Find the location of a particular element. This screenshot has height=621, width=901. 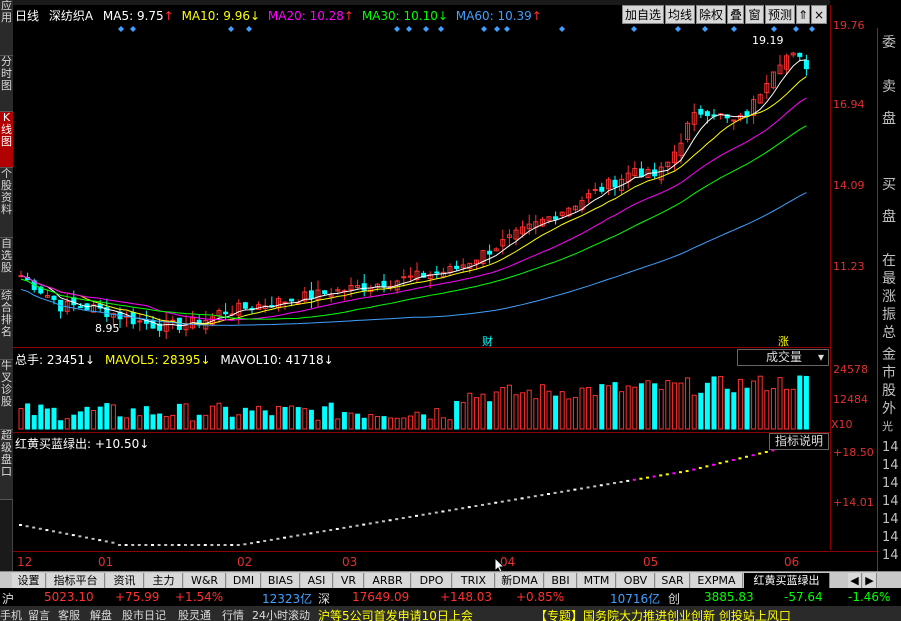

price-axis-label: 16.94 is located at coordinates (849, 104).